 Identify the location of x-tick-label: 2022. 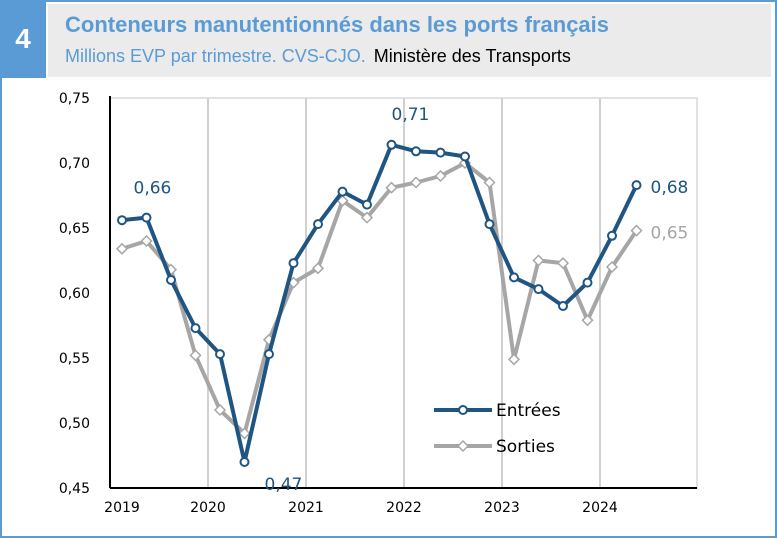
(404, 508).